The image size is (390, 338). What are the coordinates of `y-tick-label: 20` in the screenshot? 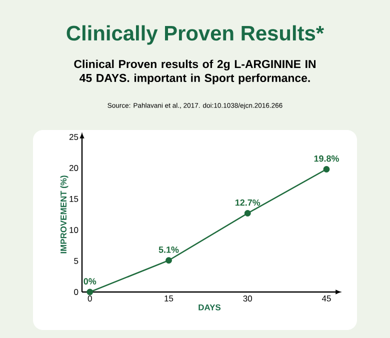 It's located at (73, 168).